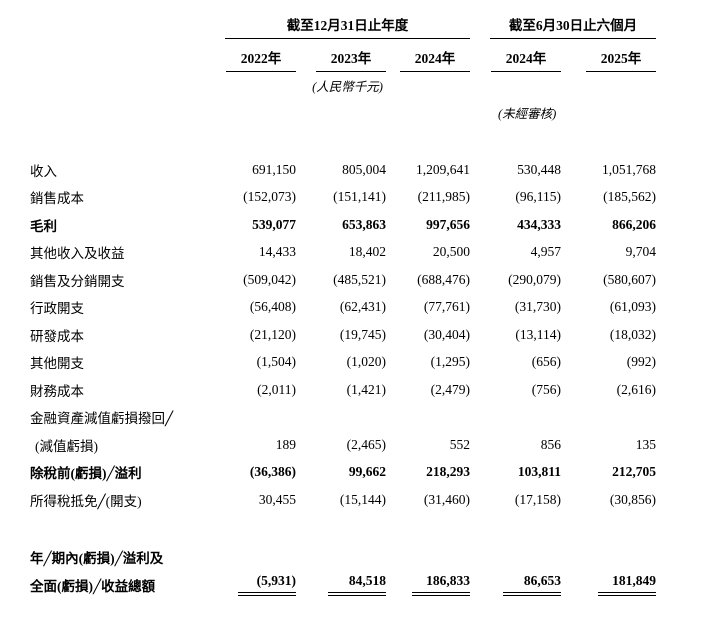 This screenshot has height=618, width=719. I want to click on column-group-interim: 截至6月30日止六個月, so click(573, 23).